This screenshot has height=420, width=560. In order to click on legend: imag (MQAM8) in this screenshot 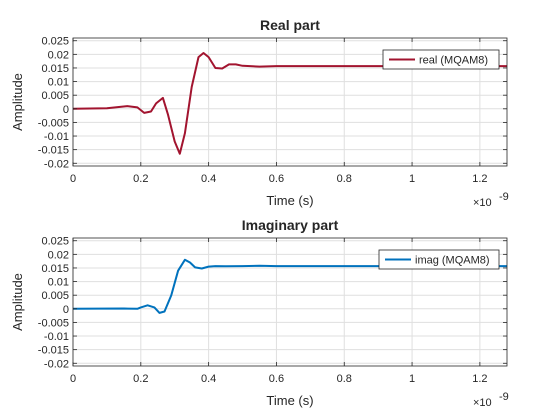, I will do `click(439, 259)`.